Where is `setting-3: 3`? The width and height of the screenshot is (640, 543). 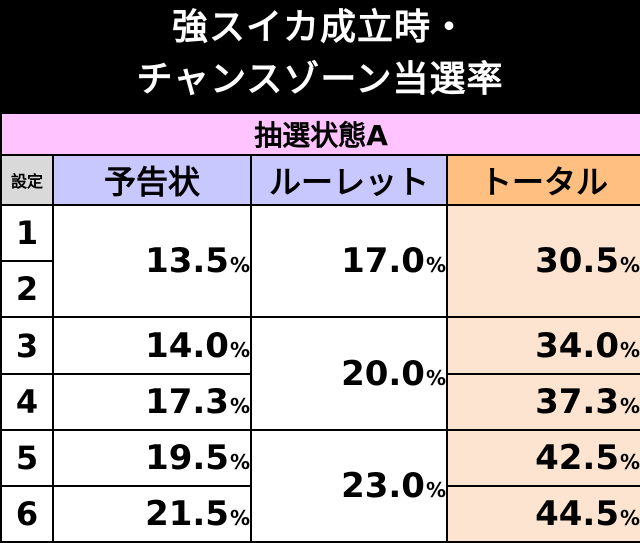
setting-3: 3 is located at coordinates (27, 345).